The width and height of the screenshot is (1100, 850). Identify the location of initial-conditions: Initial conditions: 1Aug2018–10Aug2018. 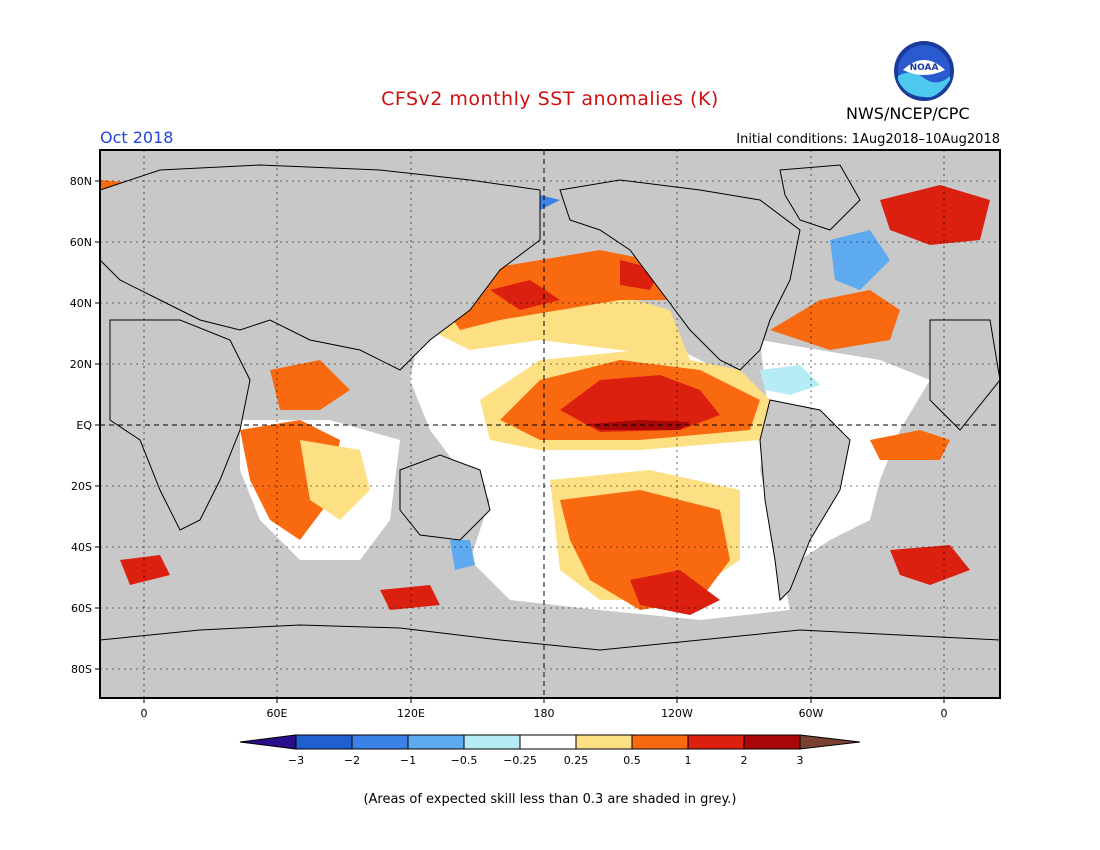
(868, 139).